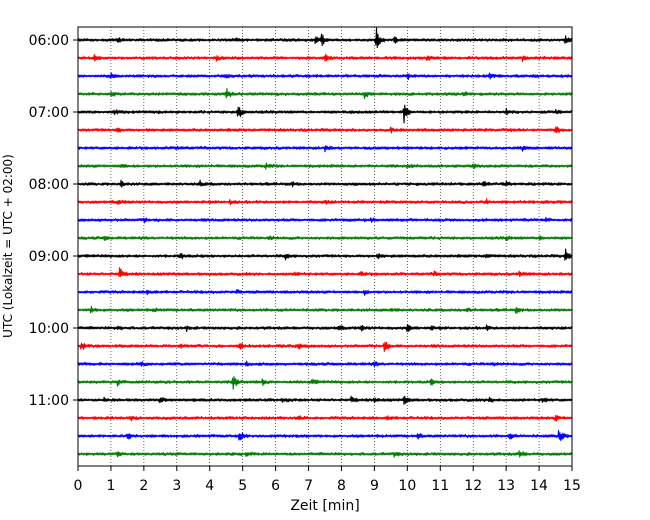  I want to click on y-axis-ticks: 06:00 07:00 08:00 09:00 10:00 11:00, so click(53, 221).